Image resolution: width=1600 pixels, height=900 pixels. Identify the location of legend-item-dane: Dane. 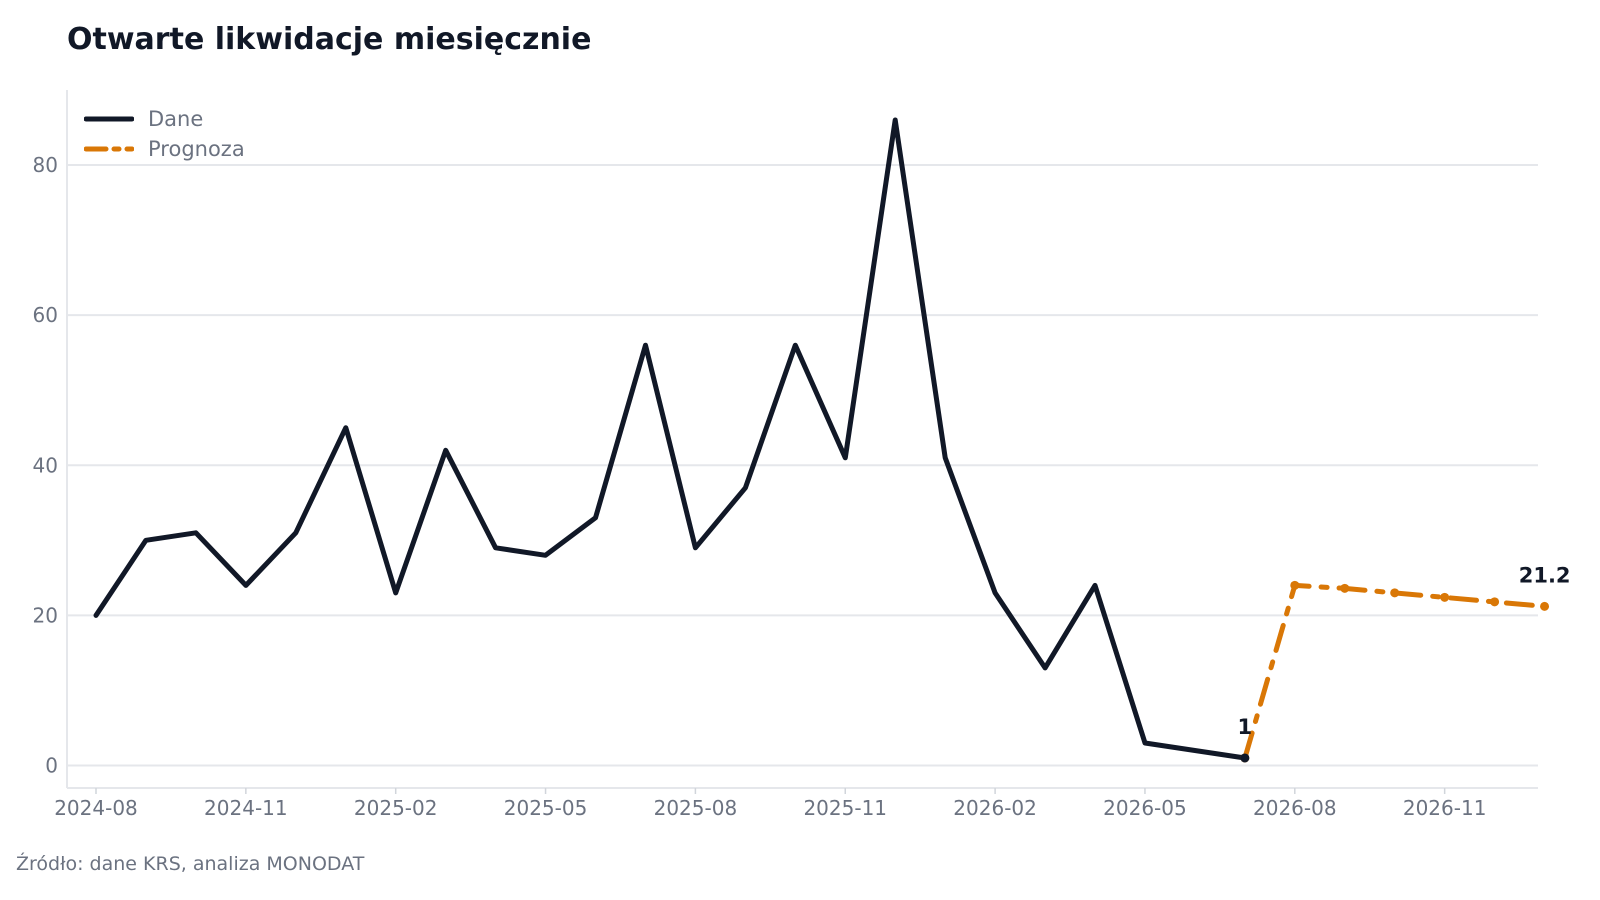
(164, 119).